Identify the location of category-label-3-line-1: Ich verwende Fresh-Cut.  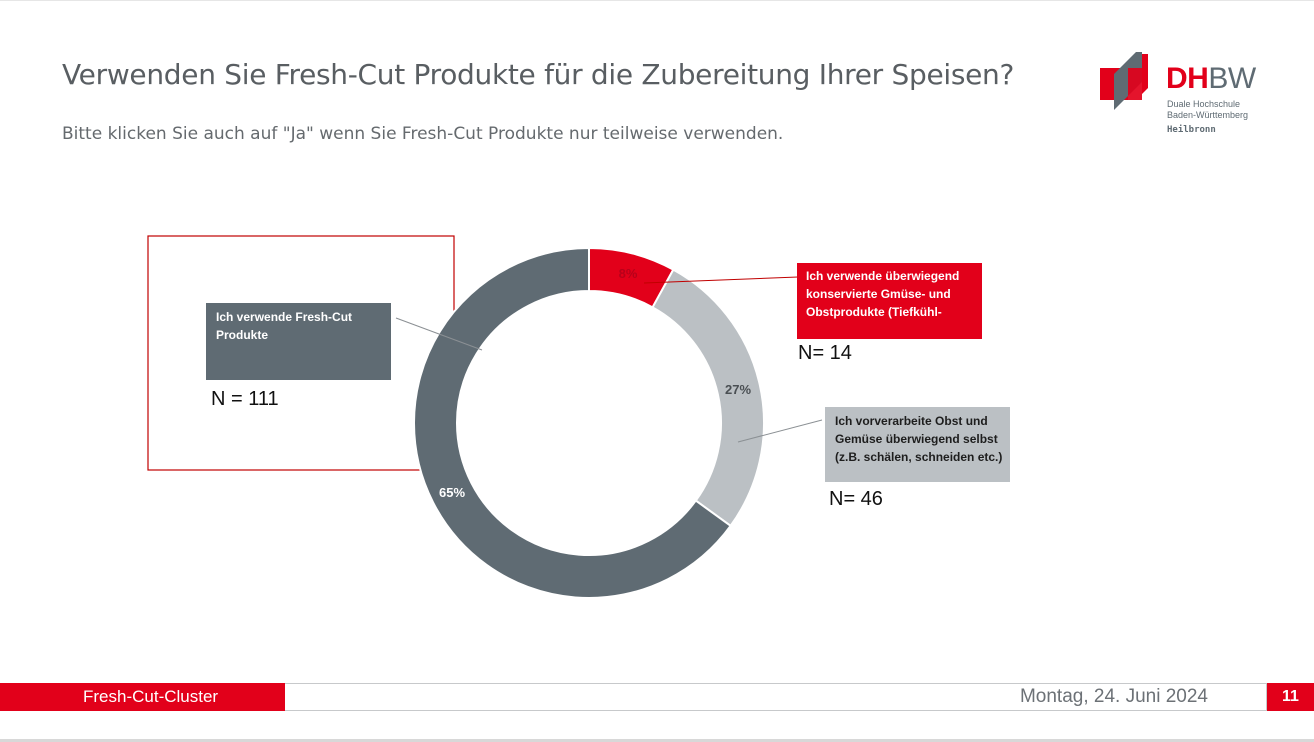
(284, 317).